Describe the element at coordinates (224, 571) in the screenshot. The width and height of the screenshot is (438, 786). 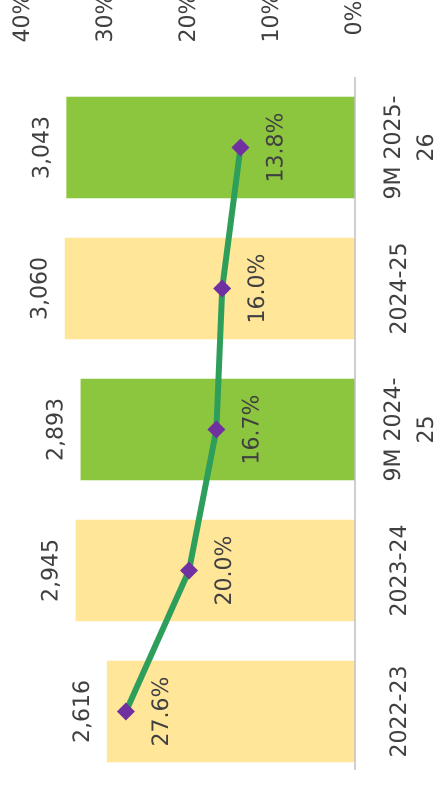
I see `line-value-label: 20.0%` at that location.